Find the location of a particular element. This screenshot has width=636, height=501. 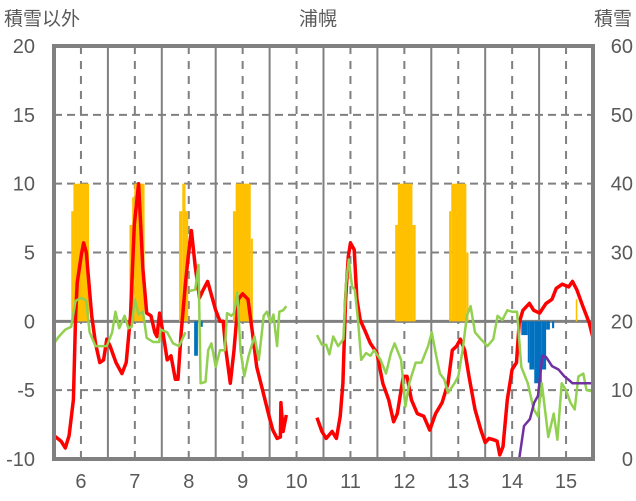

chart-title: 浦幌 is located at coordinates (318, 19).